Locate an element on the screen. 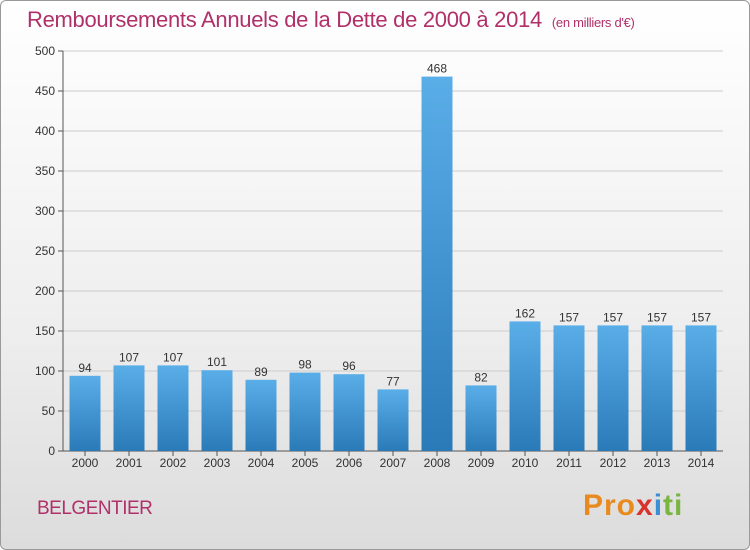 This screenshot has width=750, height=550. y-tick-label: 400 is located at coordinates (45, 131).